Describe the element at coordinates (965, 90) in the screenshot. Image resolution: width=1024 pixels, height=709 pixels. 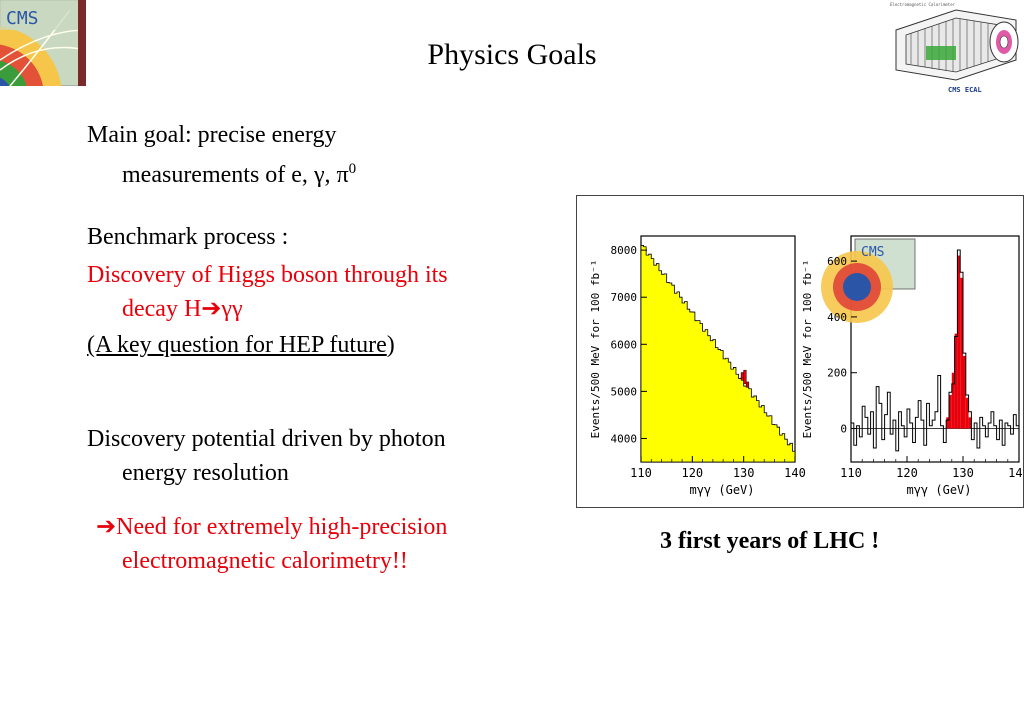
I see `ecal-caption: CMS ECAL` at that location.